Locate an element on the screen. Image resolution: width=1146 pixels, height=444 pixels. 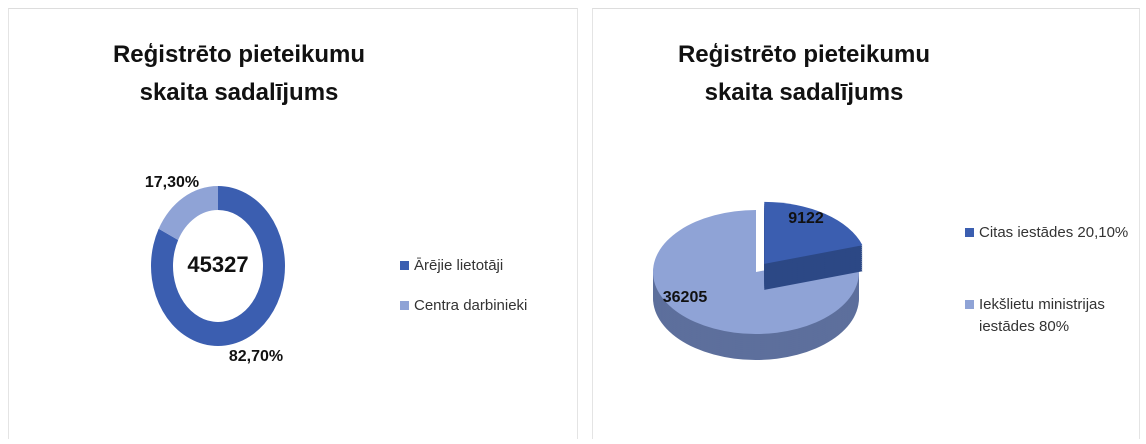
legend-label: Ārējie lietotāji is located at coordinates (459, 265).